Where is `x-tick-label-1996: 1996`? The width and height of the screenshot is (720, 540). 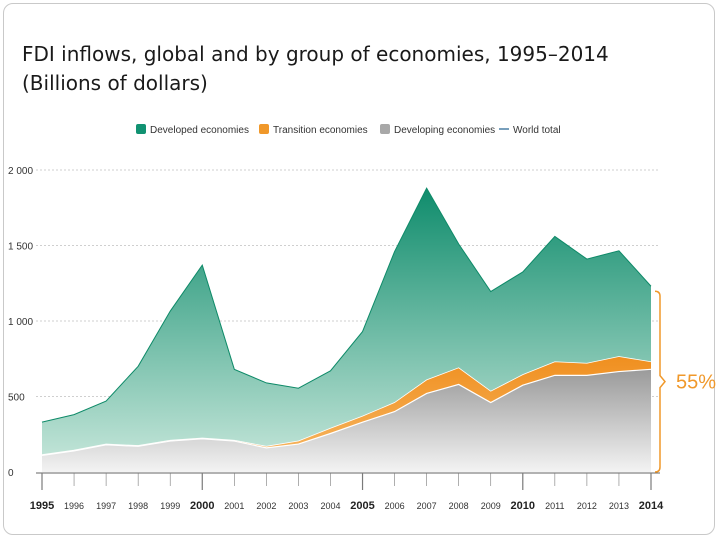
x-tick-label-1996: 1996 is located at coordinates (74, 506).